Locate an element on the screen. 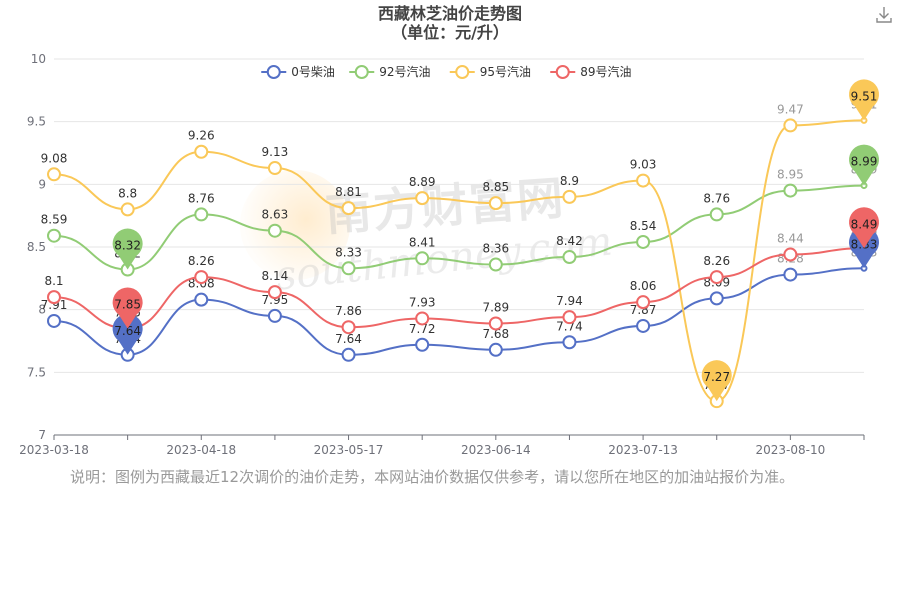 The width and height of the screenshot is (900, 600). min-marker-2-value: 7.27 is located at coordinates (716, 377).